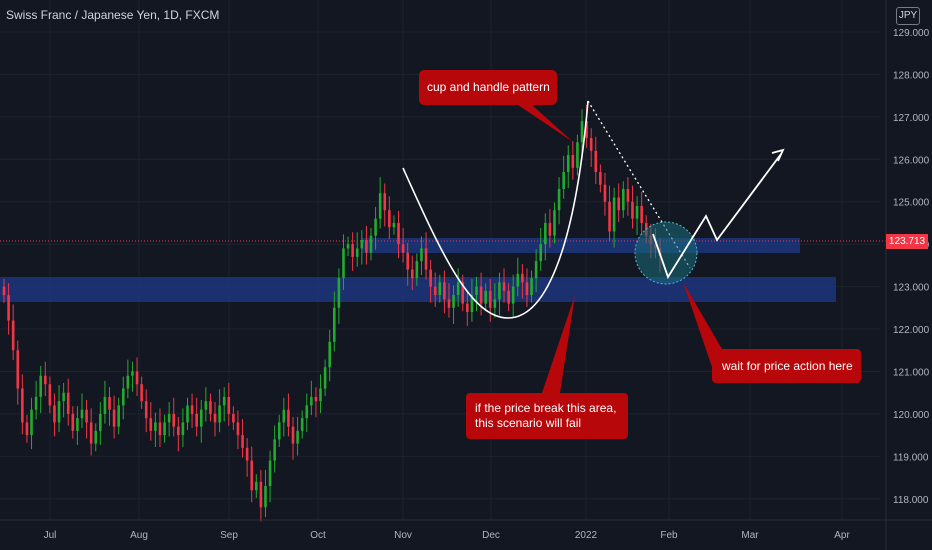 The width and height of the screenshot is (932, 550). I want to click on price-tick-label: 125.000, so click(911, 203).